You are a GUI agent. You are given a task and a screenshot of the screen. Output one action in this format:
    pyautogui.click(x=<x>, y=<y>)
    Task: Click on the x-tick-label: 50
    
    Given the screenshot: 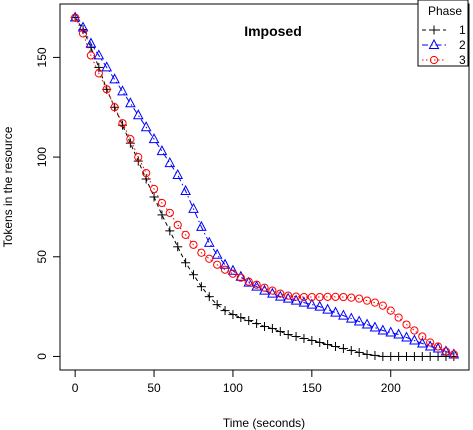 What is the action you would take?
    pyautogui.click(x=154, y=388)
    